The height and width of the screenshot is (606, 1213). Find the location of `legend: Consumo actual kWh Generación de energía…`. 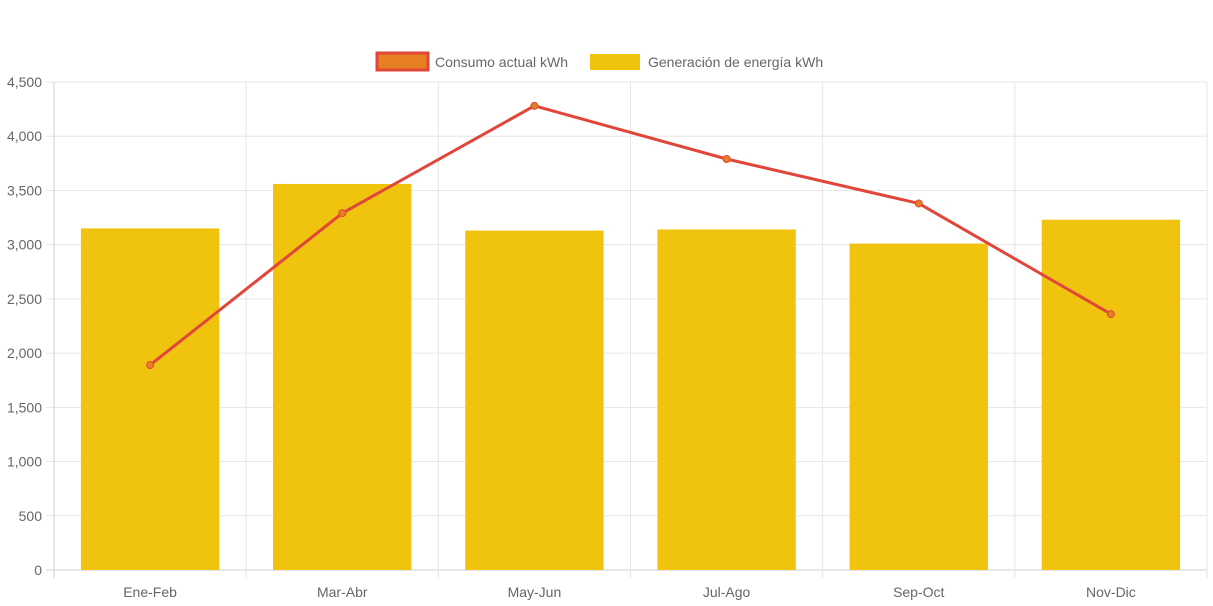

legend: Consumo actual kWh Generación de energía… is located at coordinates (599, 61).